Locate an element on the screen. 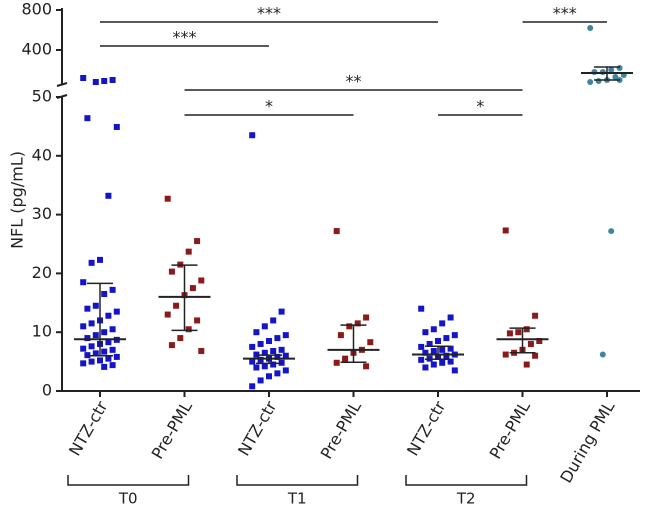 This screenshot has height=508, width=650. y-tick-label: 40 is located at coordinates (42, 154).